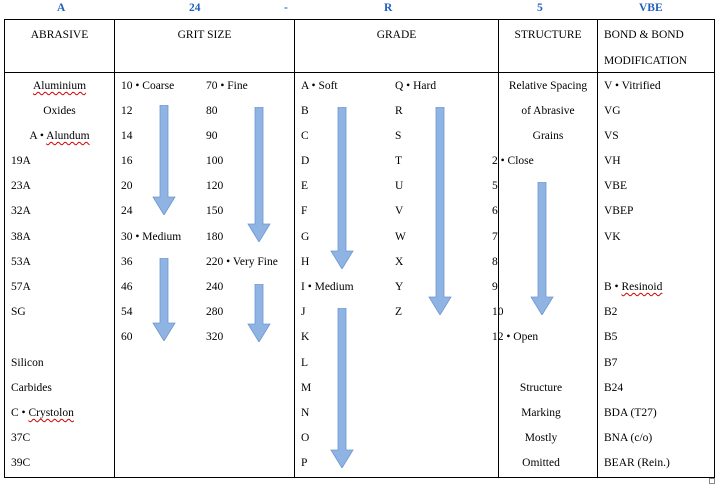 The height and width of the screenshot is (491, 721). What do you see at coordinates (127, 262) in the screenshot?
I see `grit-value: 36` at bounding box center [127, 262].